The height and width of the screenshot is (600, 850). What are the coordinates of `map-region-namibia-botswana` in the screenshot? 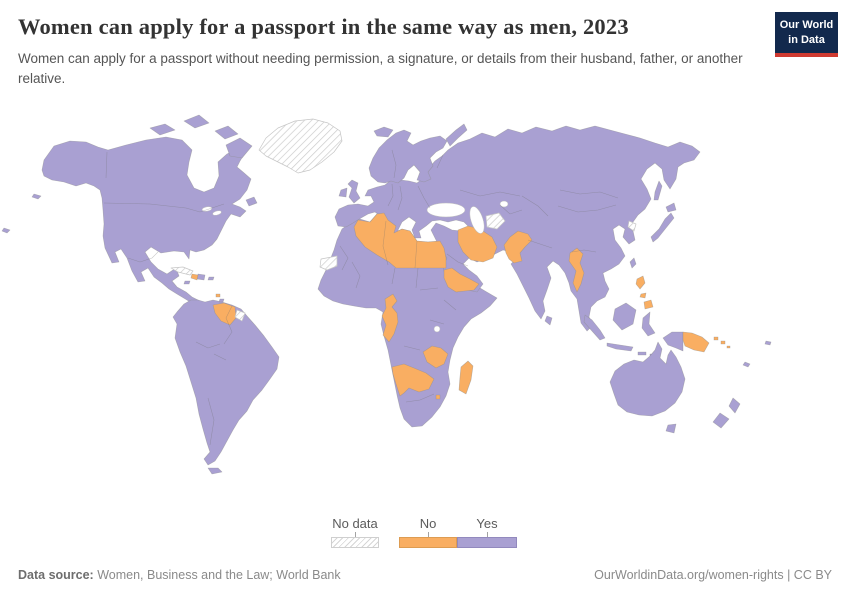 It's located at (413, 380).